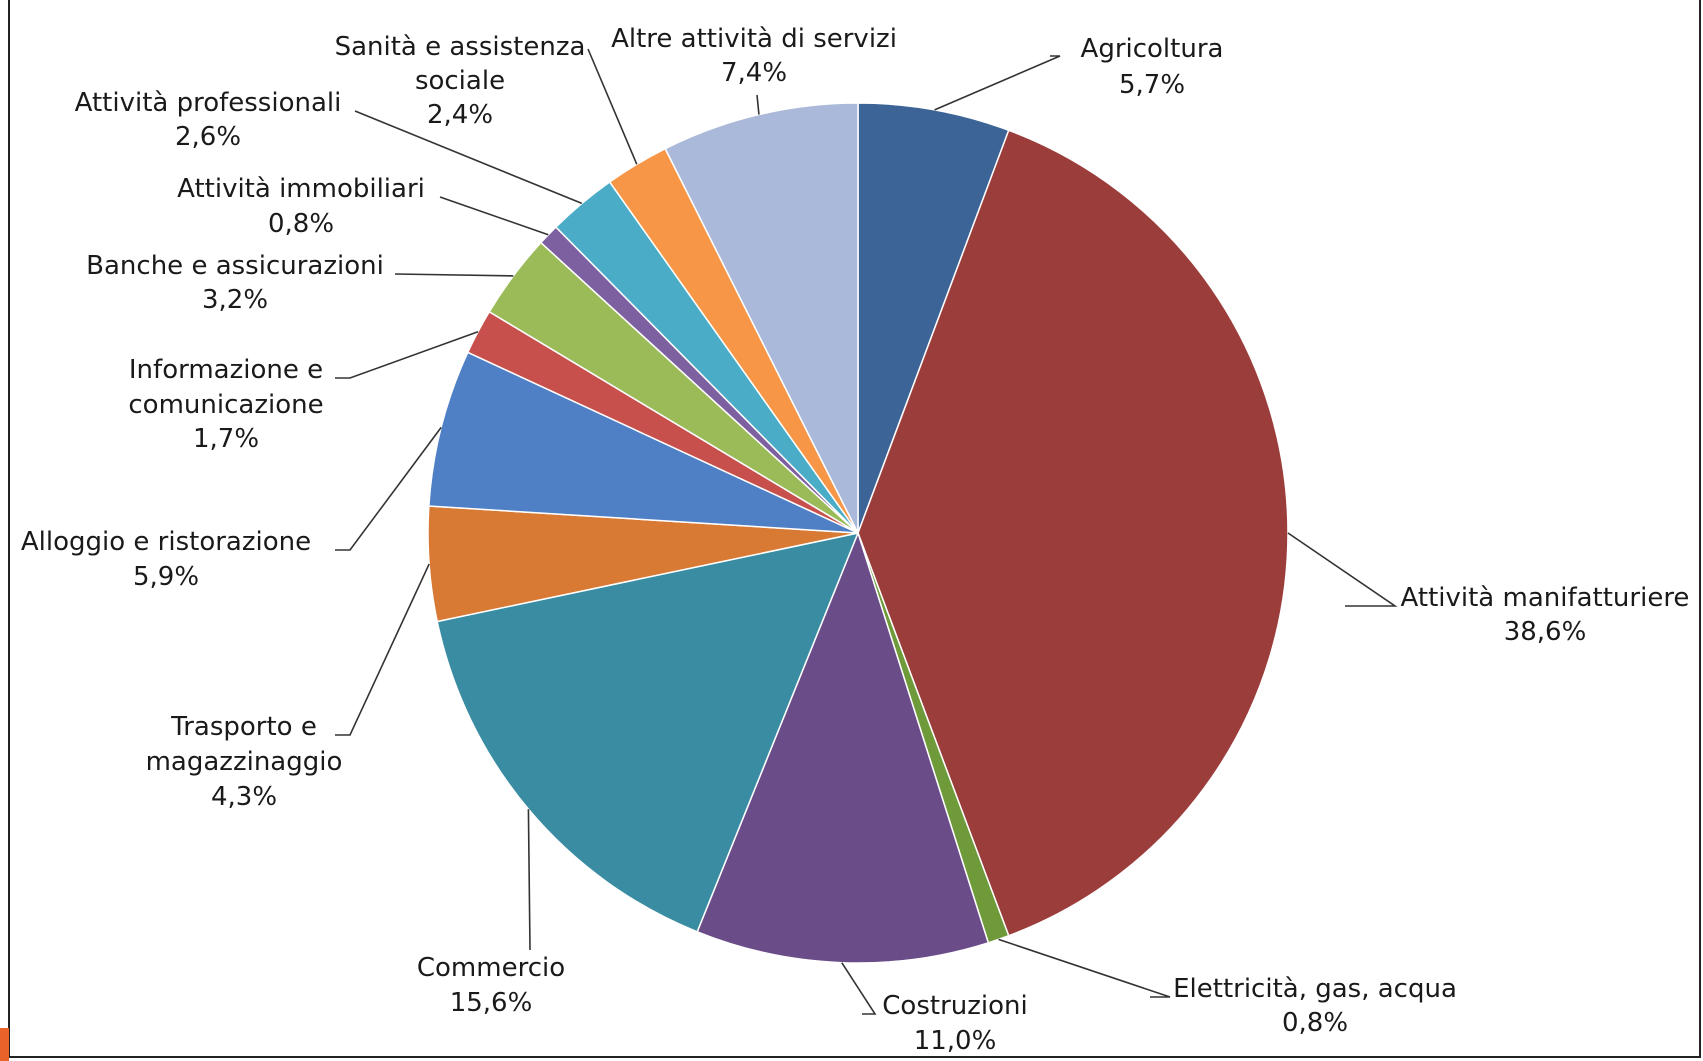 The width and height of the screenshot is (1703, 1061). Describe the element at coordinates (491, 968) in the screenshot. I see `slice-label-4-name: Commercio` at that location.